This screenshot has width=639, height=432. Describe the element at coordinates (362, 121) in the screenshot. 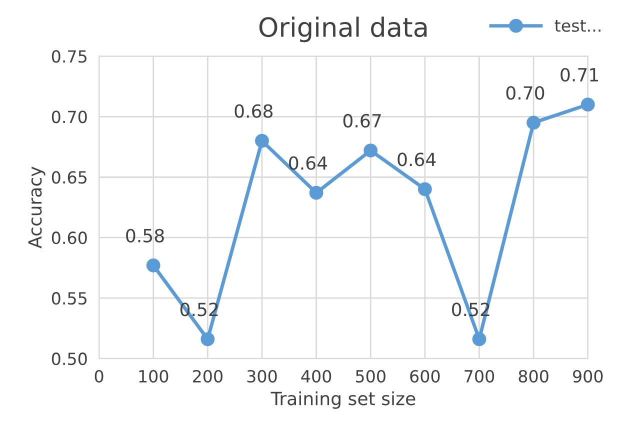

I see `data-label: 0.67` at that location.